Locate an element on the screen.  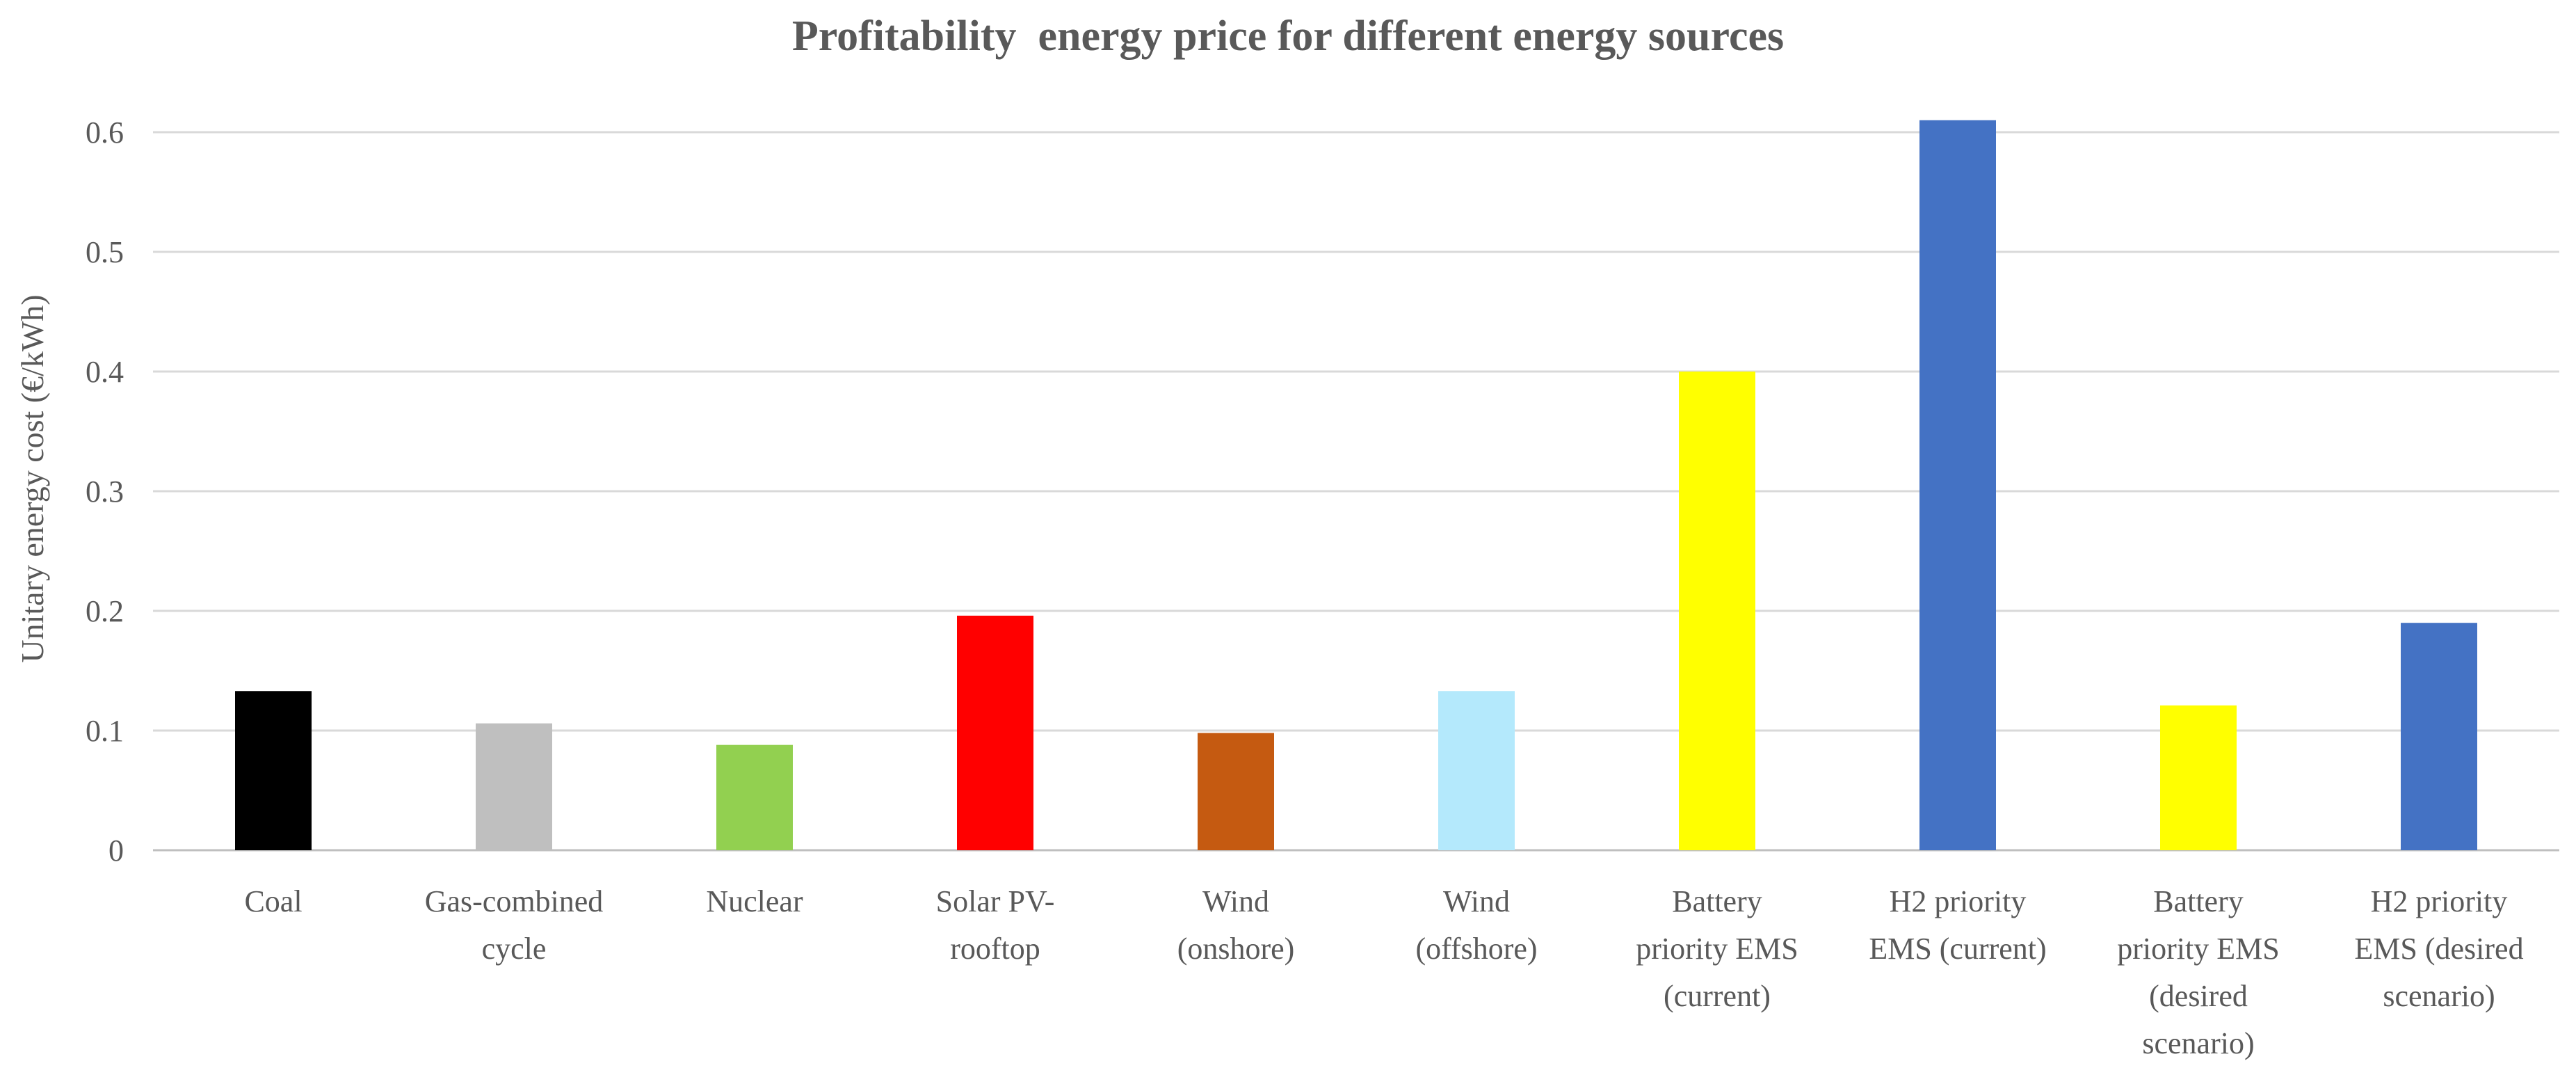
y-tick-label: 0.3 is located at coordinates (105, 492).